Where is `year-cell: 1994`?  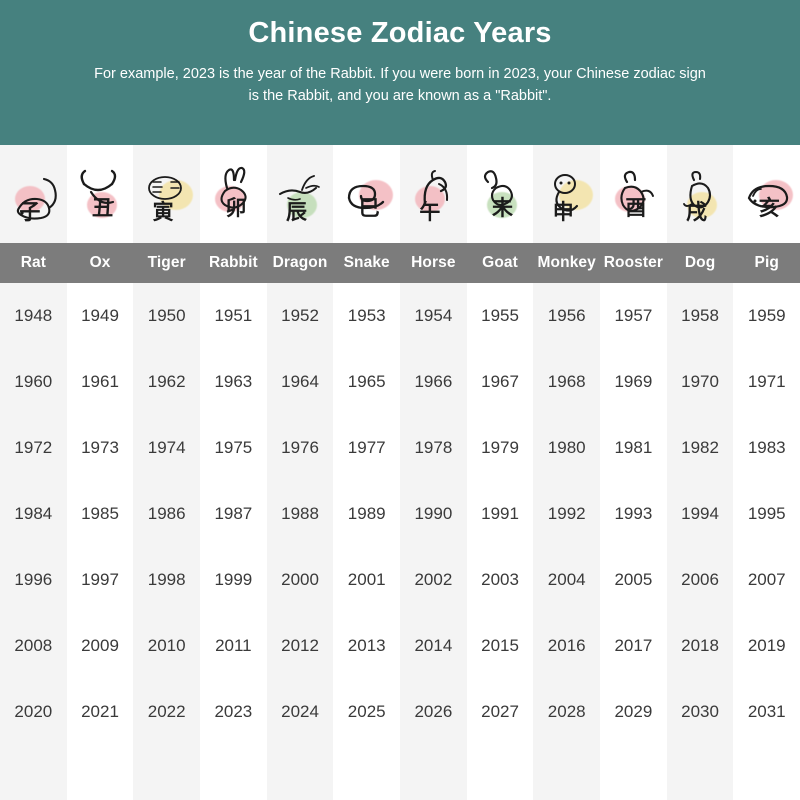 year-cell: 1994 is located at coordinates (700, 513).